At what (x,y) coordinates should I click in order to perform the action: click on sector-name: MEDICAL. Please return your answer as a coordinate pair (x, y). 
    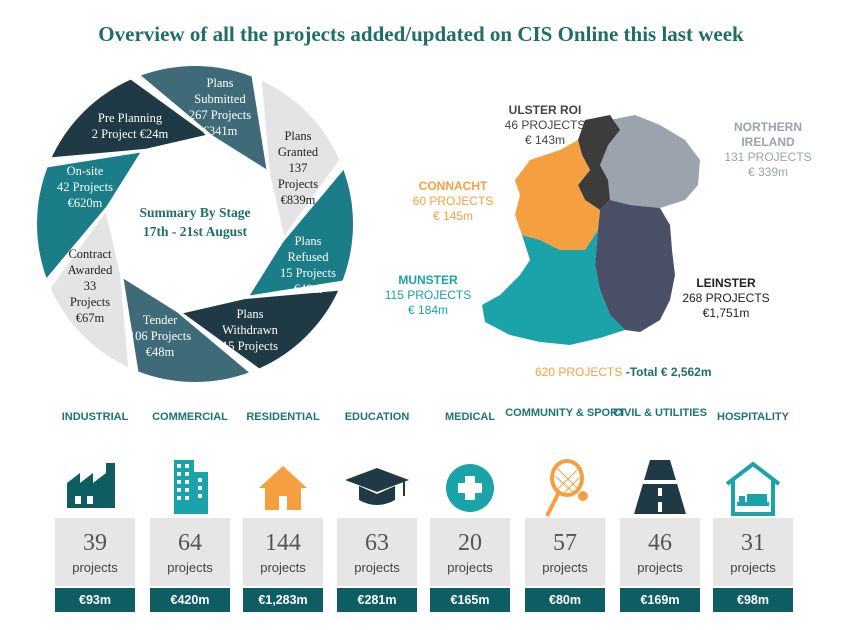
    Looking at the image, I should click on (470, 417).